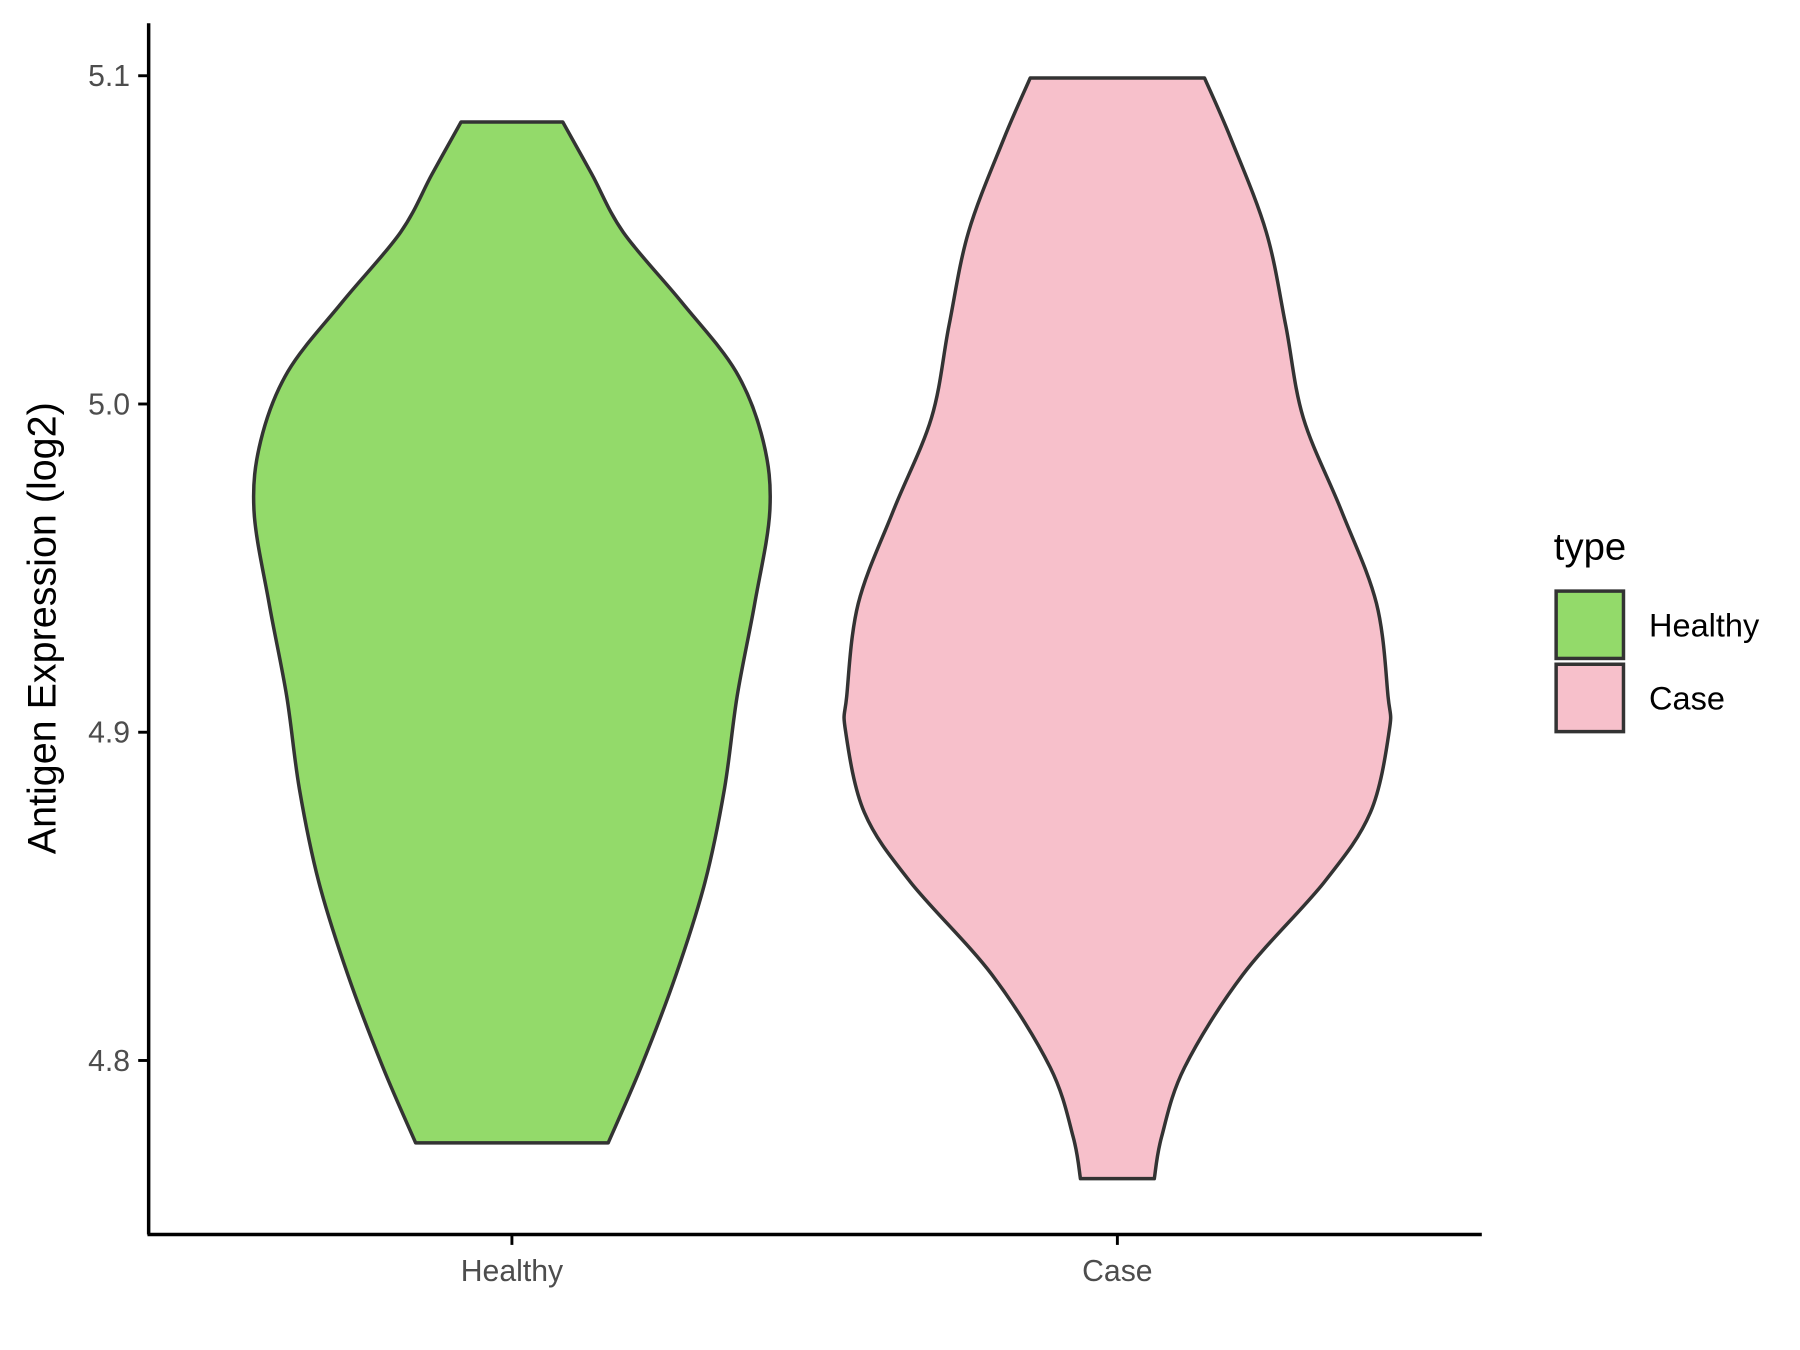 The width and height of the screenshot is (1800, 1350). I want to click on y-tick-label: 4.8, so click(109, 1061).